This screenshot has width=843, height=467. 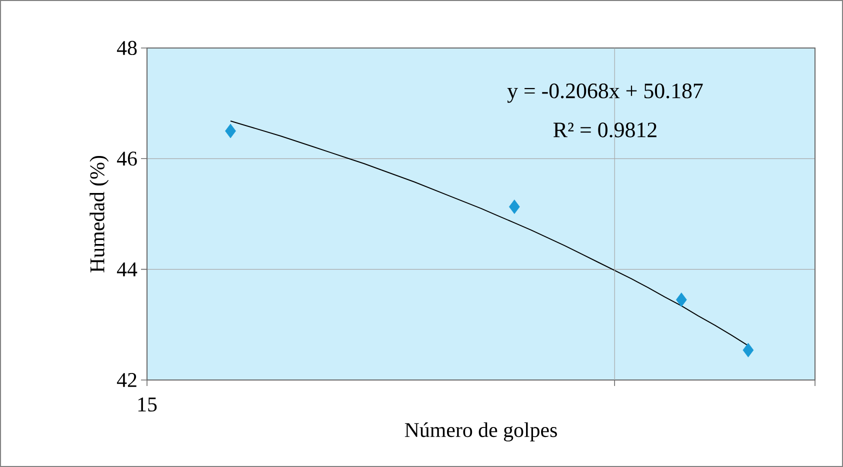 What do you see at coordinates (126, 159) in the screenshot?
I see `y-tick-label: 46` at bounding box center [126, 159].